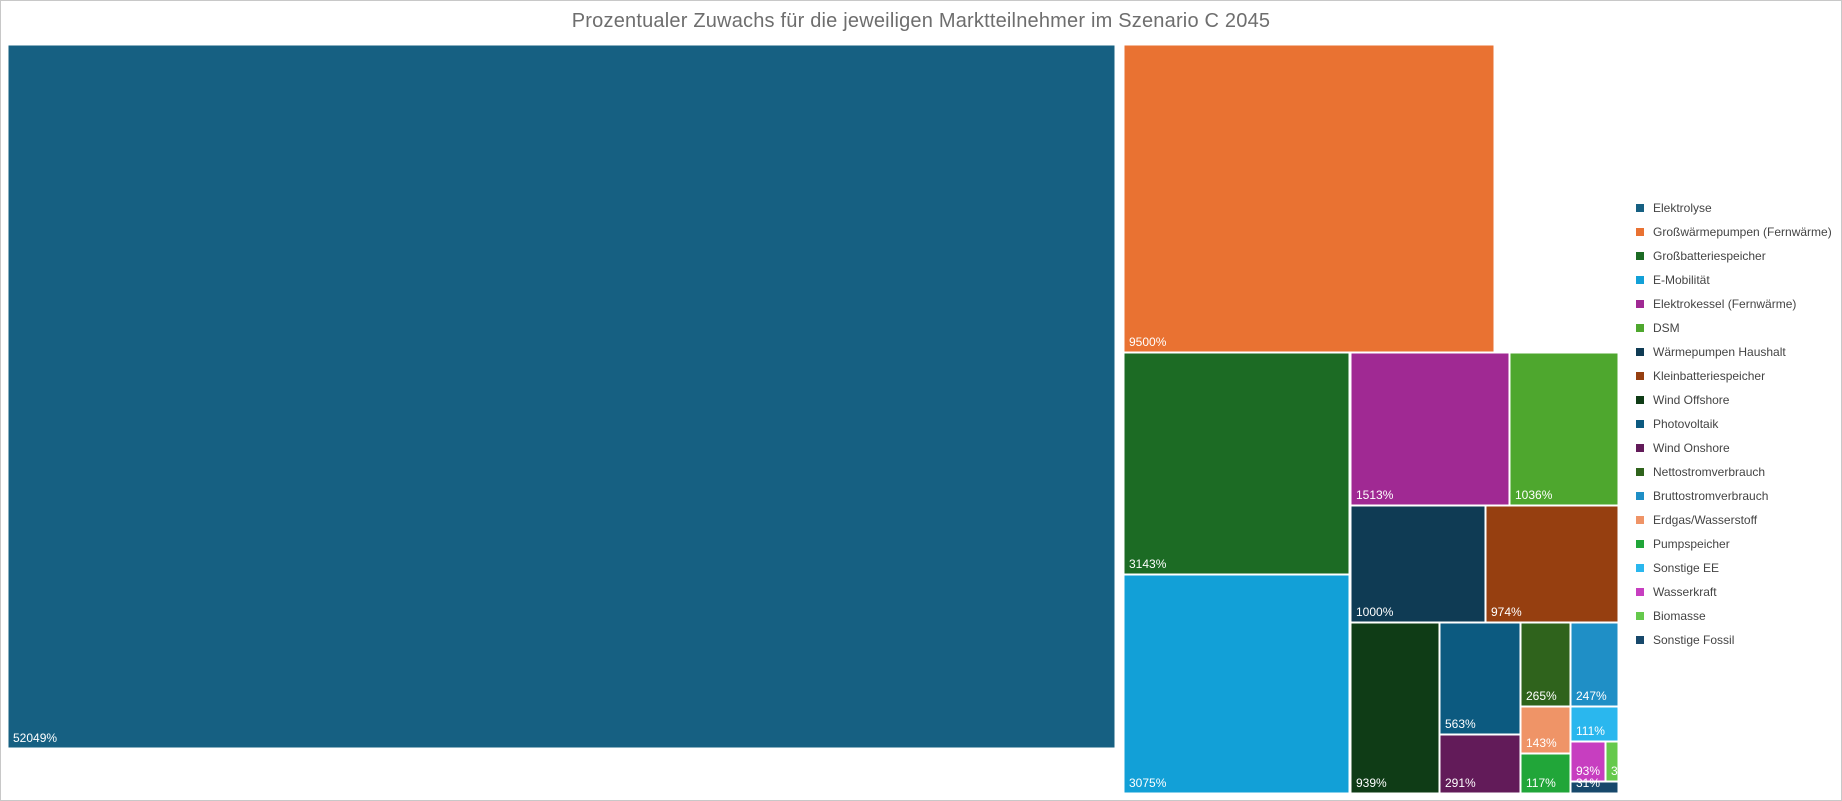  I want to click on legend-item-elektrolyse: Elektrolyse, so click(1734, 208).